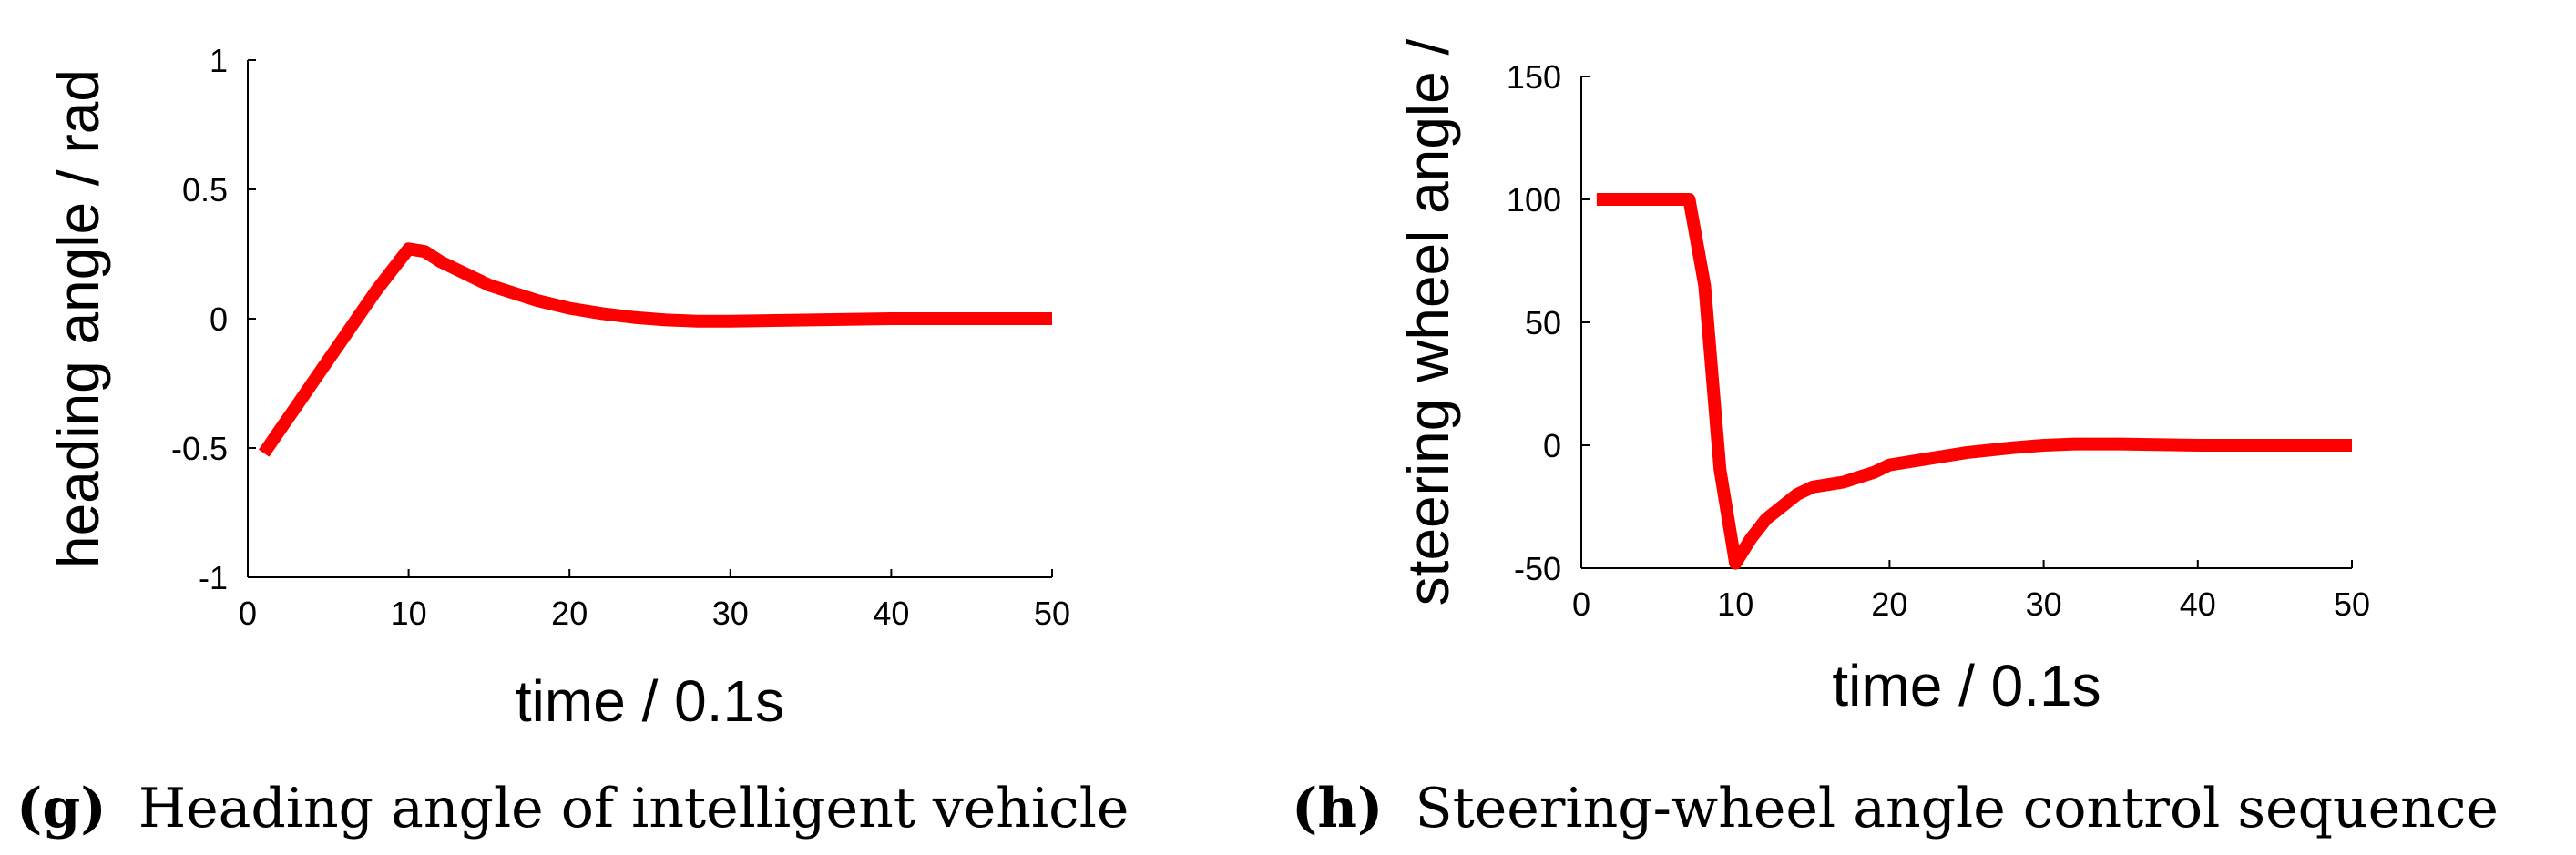  I want to click on y-axis-label: steering wheel angle /, so click(1428, 322).